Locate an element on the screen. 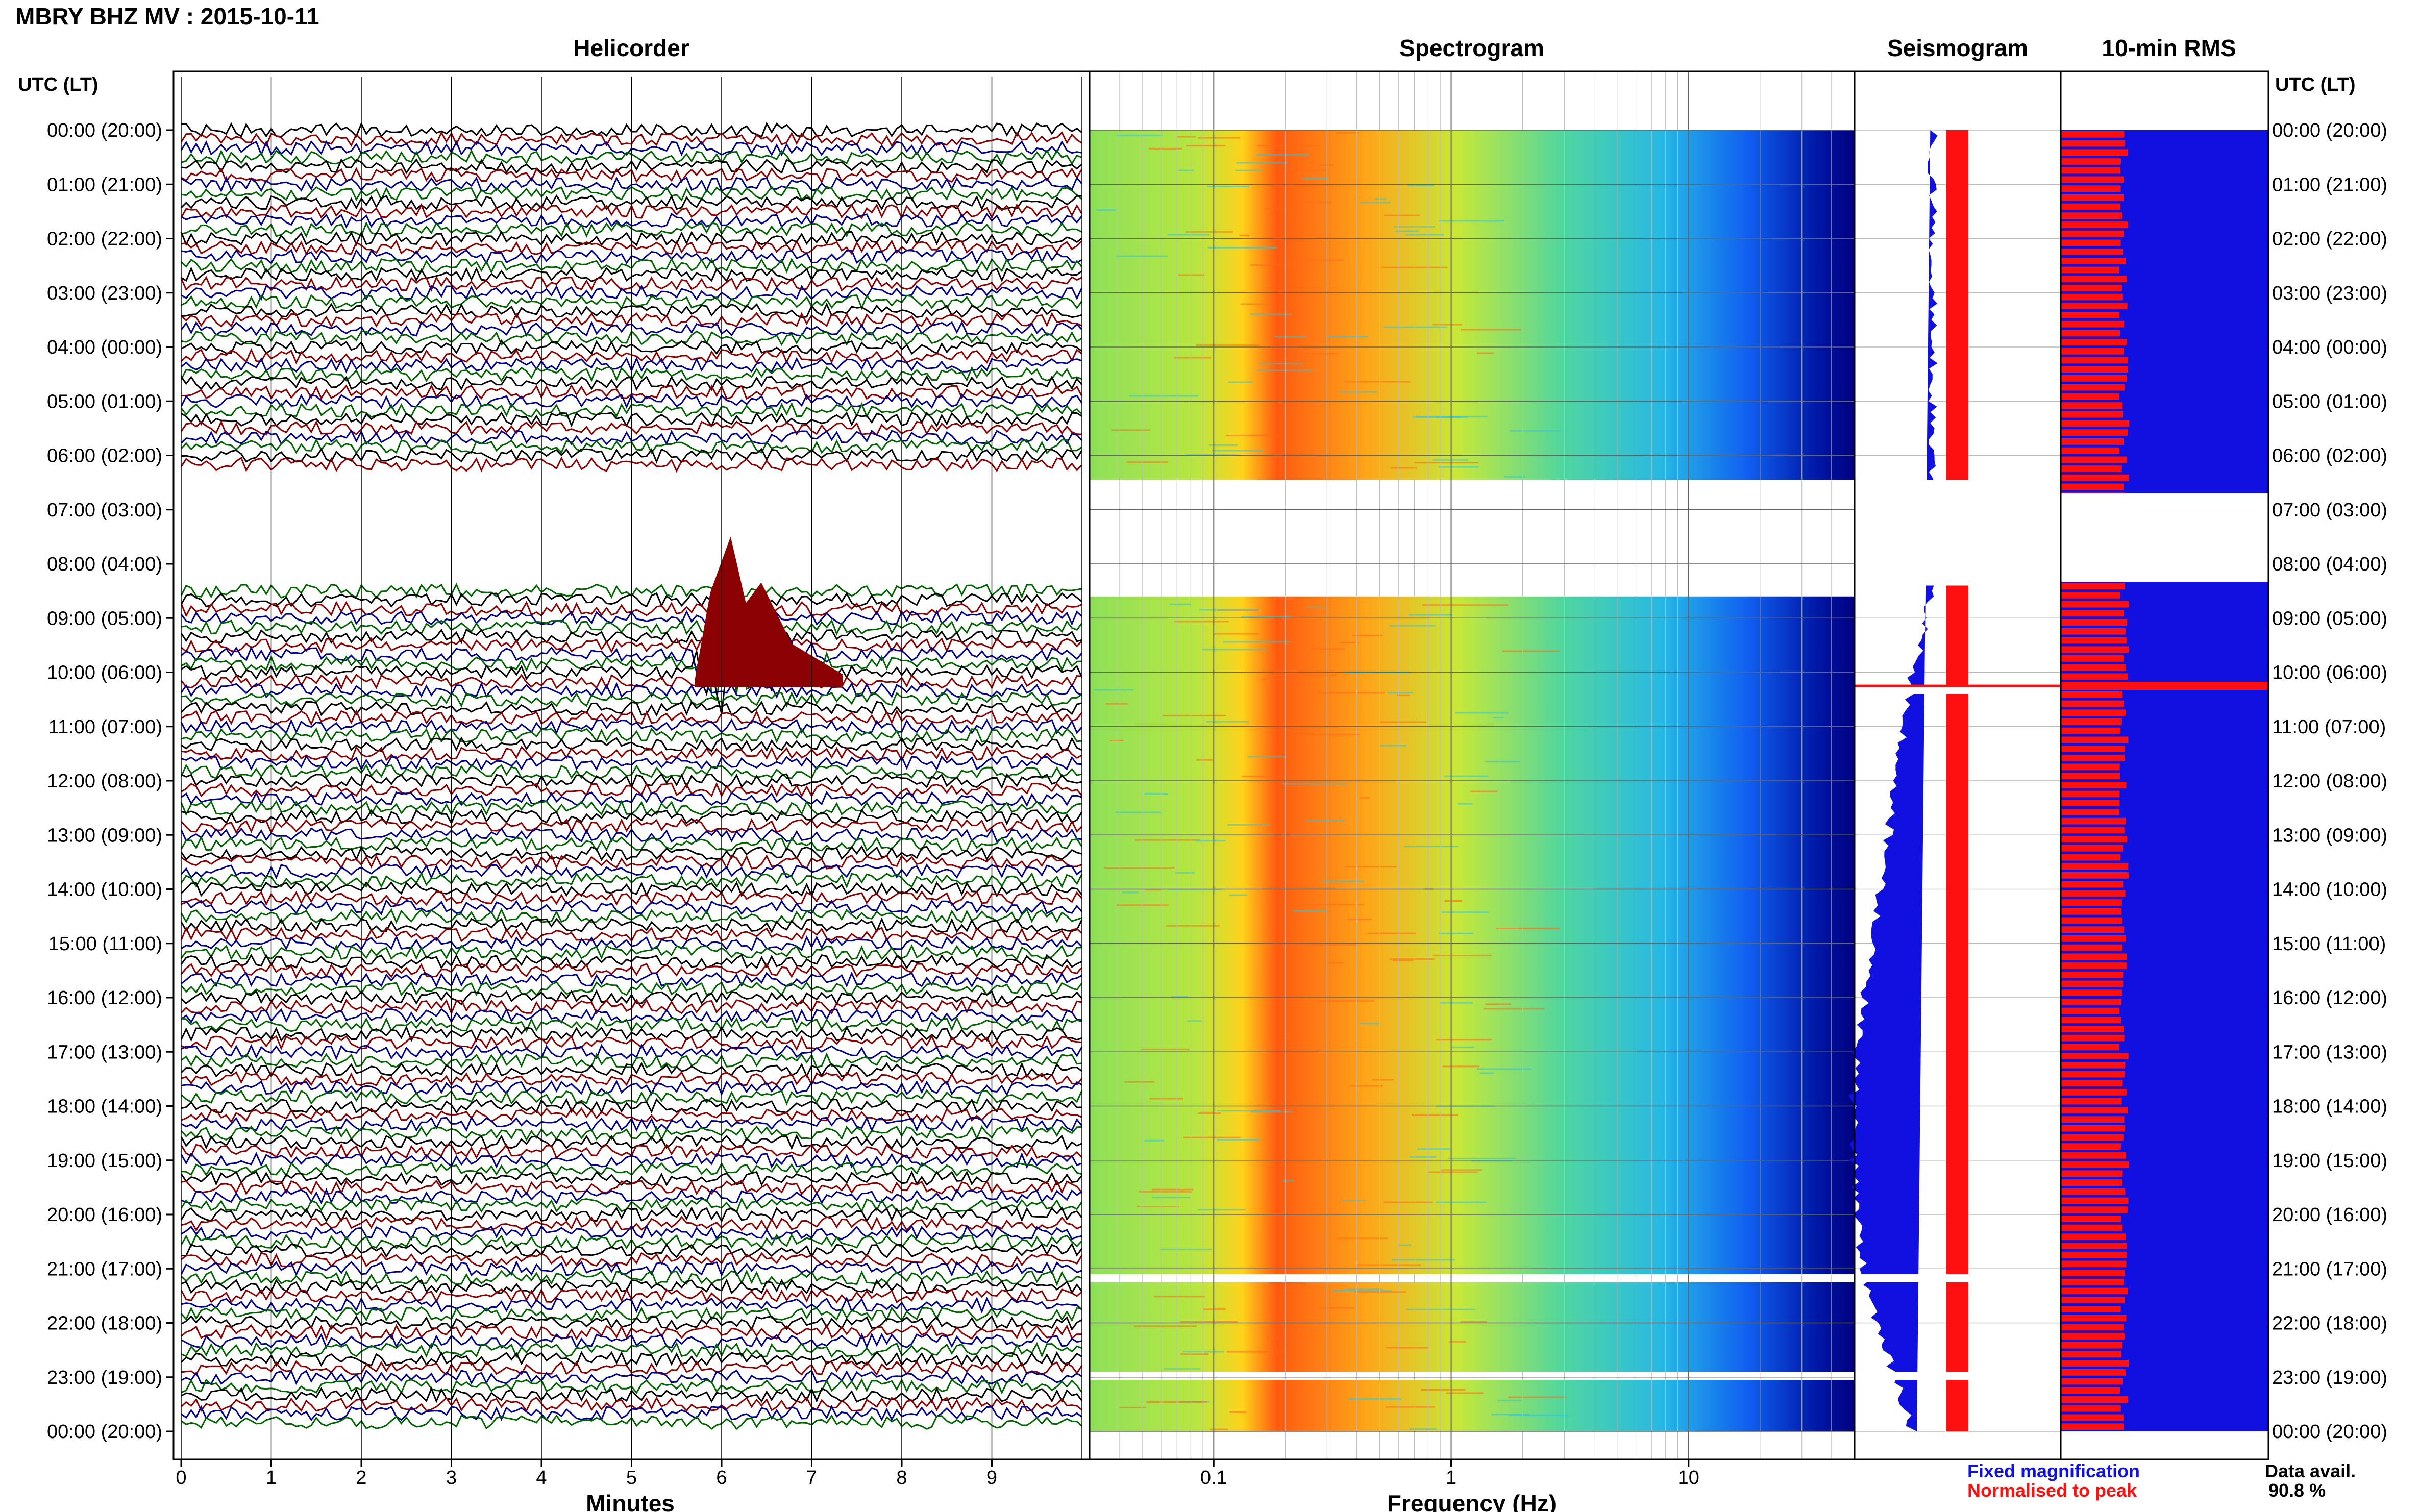 The image size is (2419, 1512). time-label-right: 00:00 (20:00) is located at coordinates (2329, 1432).